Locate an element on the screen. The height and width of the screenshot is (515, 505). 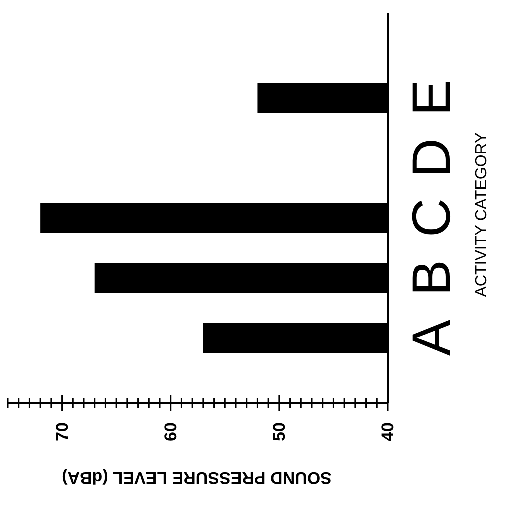
x-tick-label: 60 is located at coordinates (170, 432).